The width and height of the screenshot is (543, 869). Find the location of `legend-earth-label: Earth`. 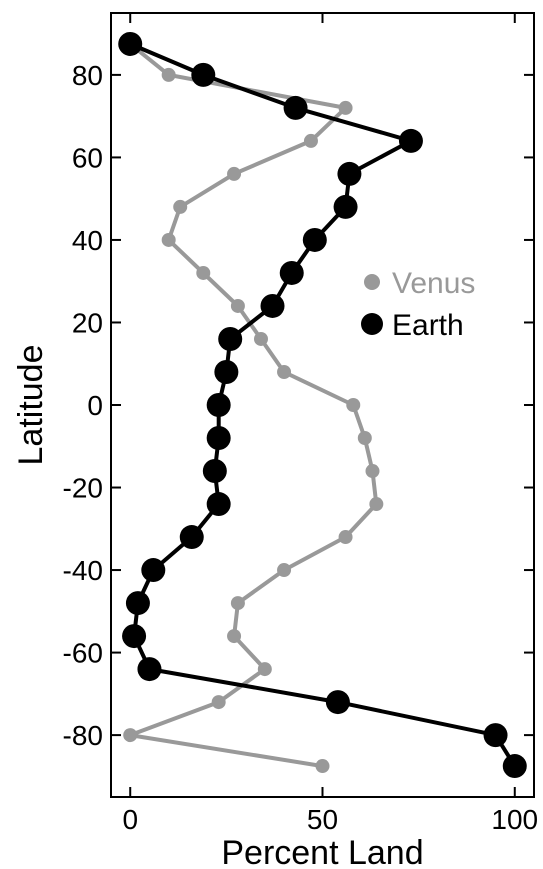

legend-earth-label: Earth is located at coordinates (428, 325).